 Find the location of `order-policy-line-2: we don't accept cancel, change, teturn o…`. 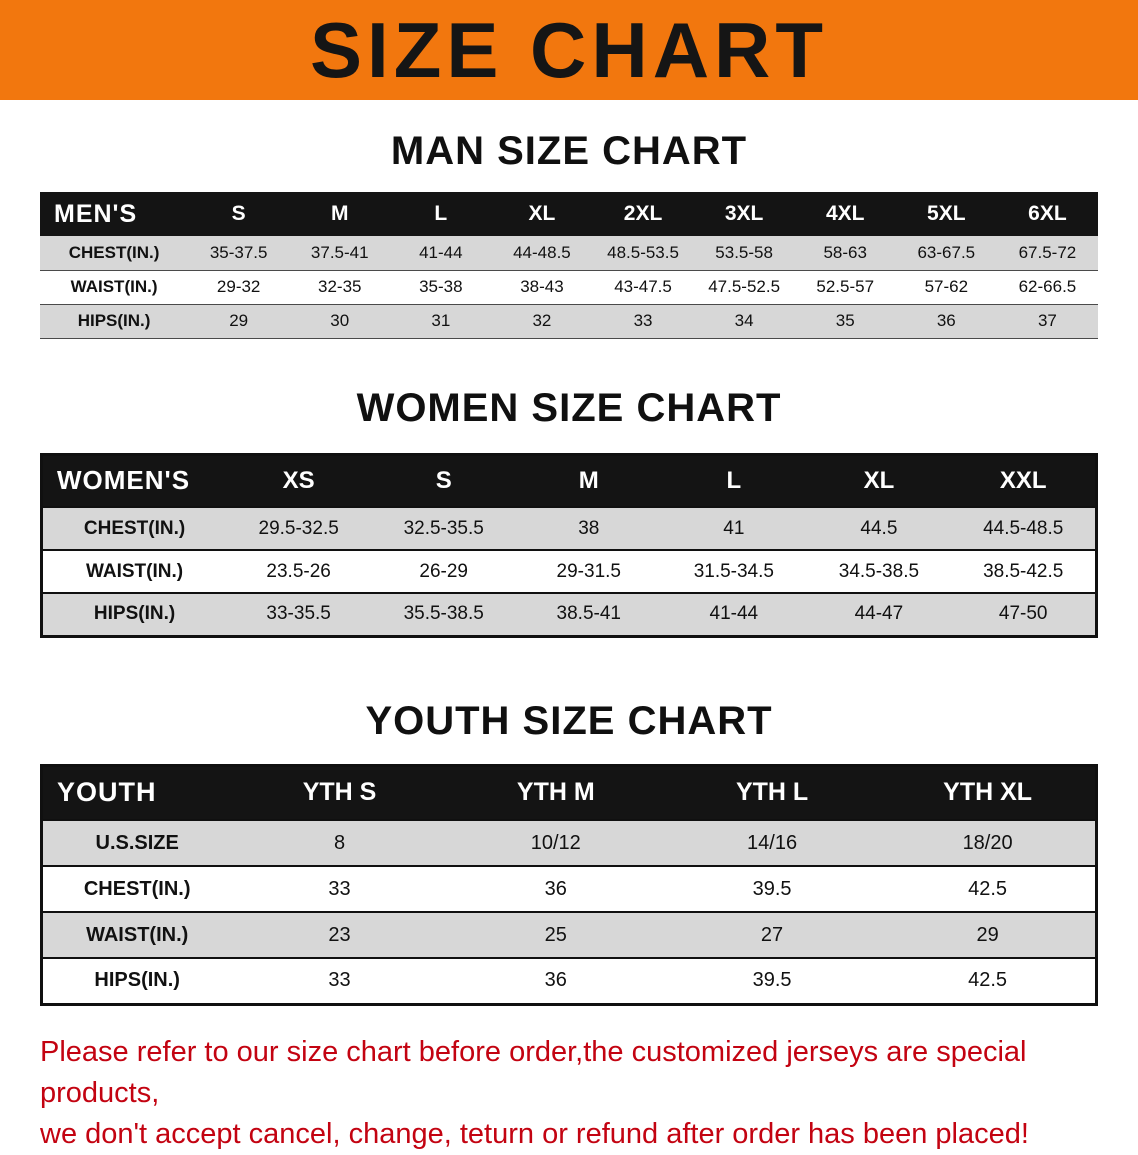

order-policy-line-2: we don't accept cancel, change, teturn o… is located at coordinates (569, 1134).